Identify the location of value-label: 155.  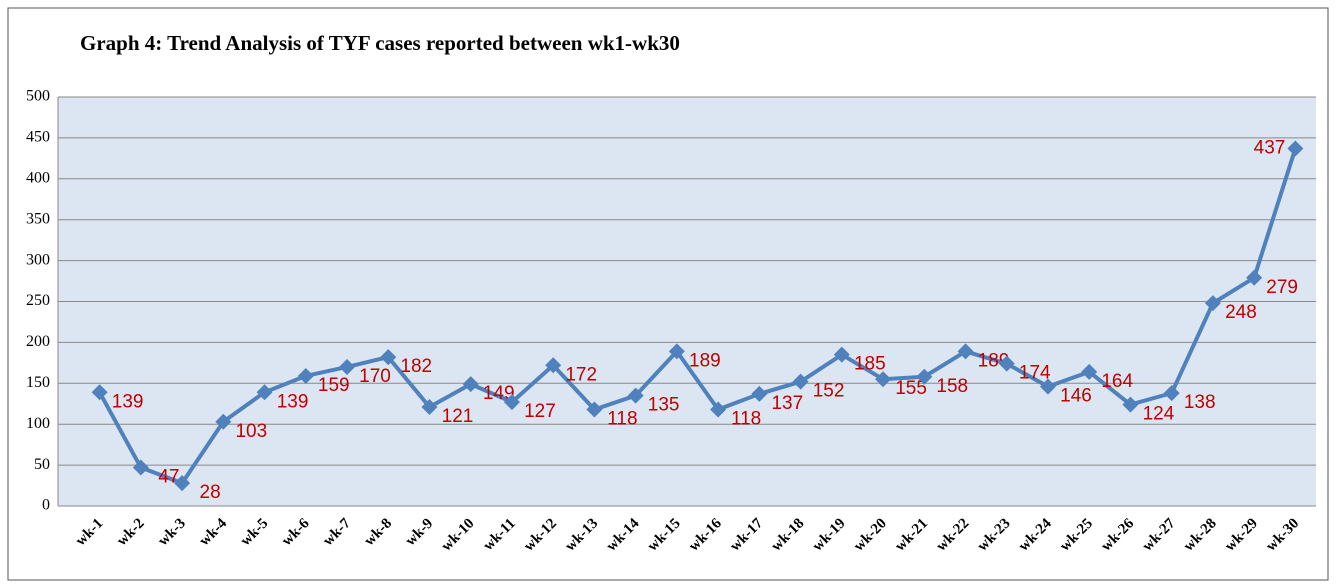
(911, 388).